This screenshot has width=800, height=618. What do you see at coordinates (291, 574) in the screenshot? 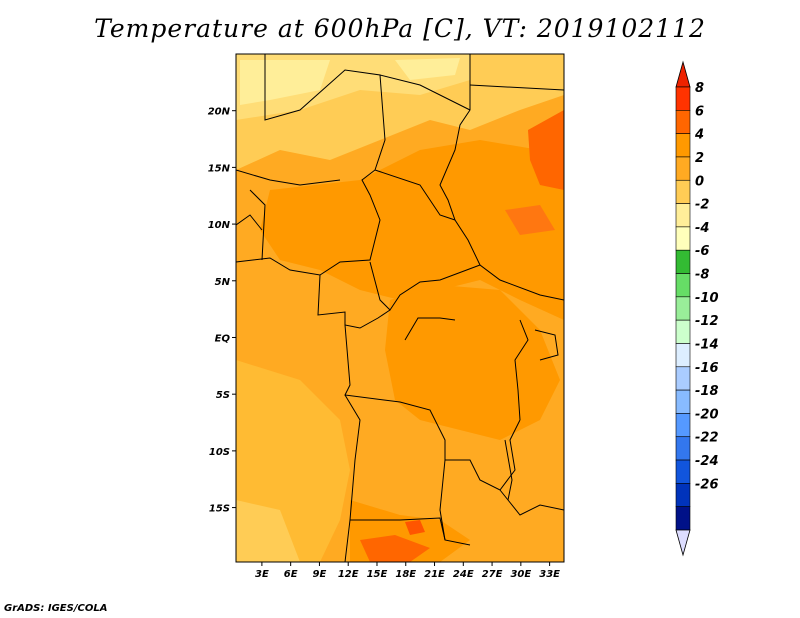
I see `lon-tick-label: 6E` at bounding box center [291, 574].